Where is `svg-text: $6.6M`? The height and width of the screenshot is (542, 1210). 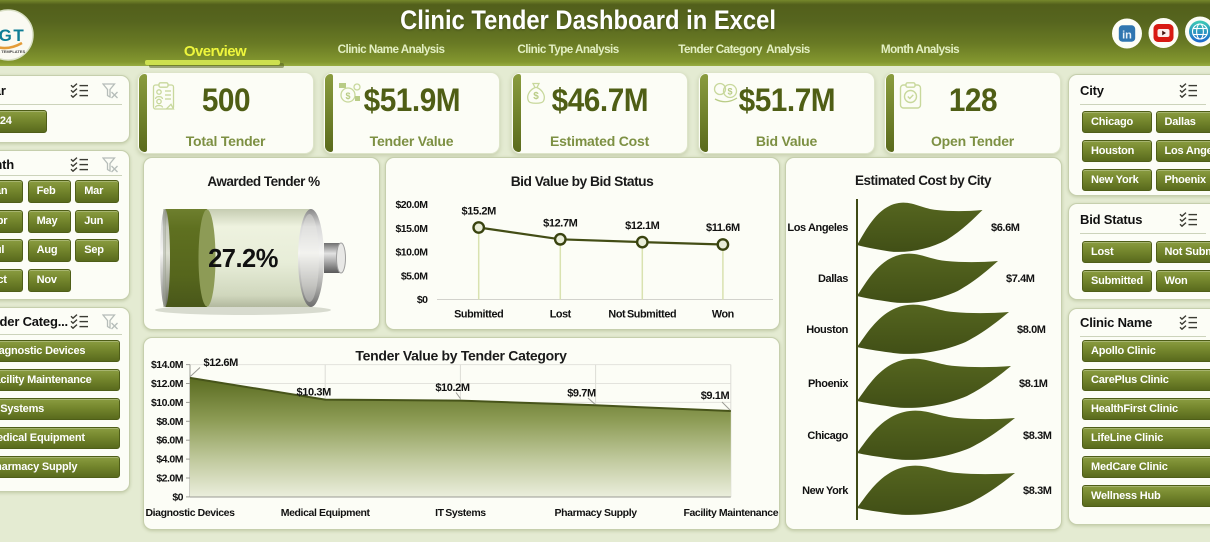 svg-text: $6.6M is located at coordinates (1005, 228).